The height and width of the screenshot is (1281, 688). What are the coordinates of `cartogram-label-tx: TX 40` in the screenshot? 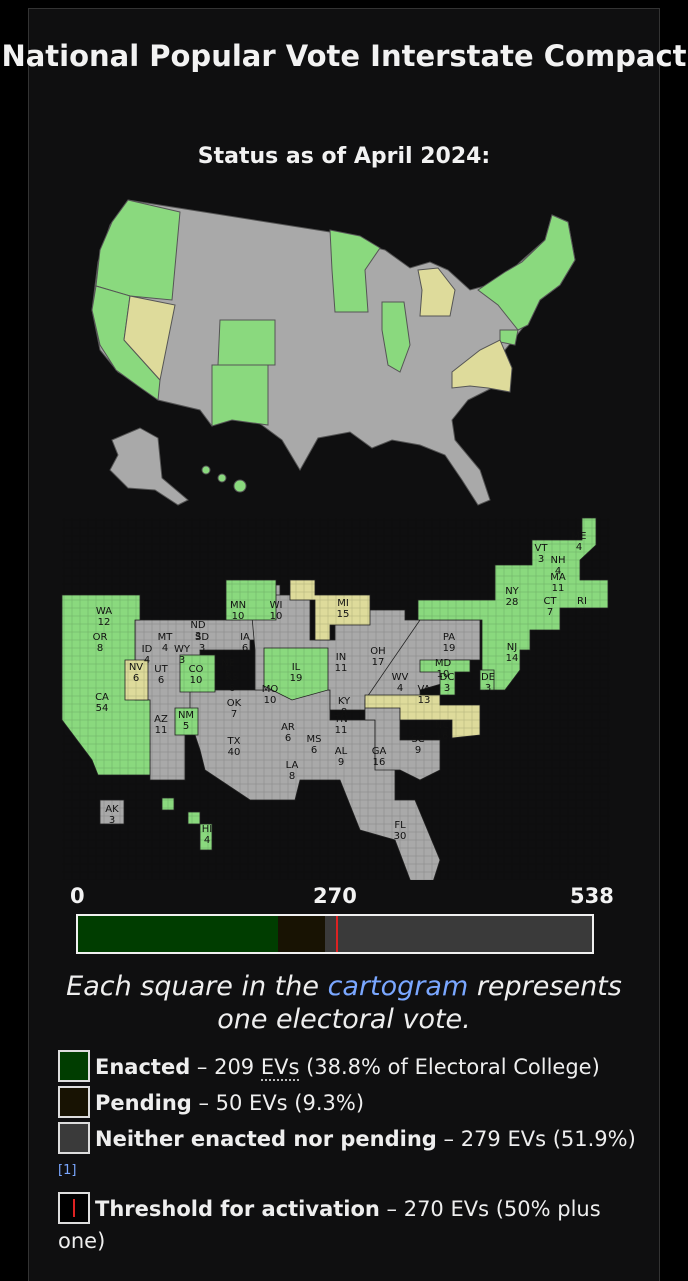 It's located at (234, 747).